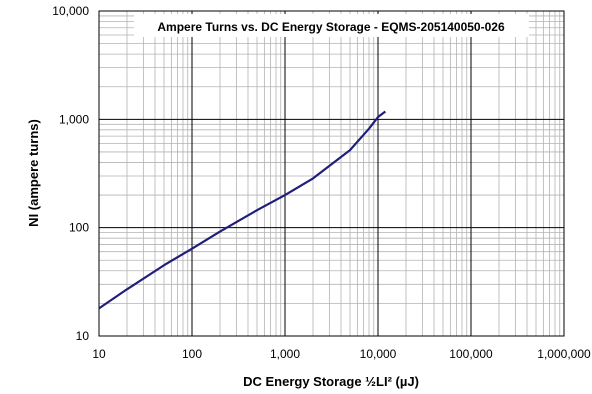 Image resolution: width=592 pixels, height=394 pixels. Describe the element at coordinates (285, 354) in the screenshot. I see `x-tick-label: 1,000` at that location.